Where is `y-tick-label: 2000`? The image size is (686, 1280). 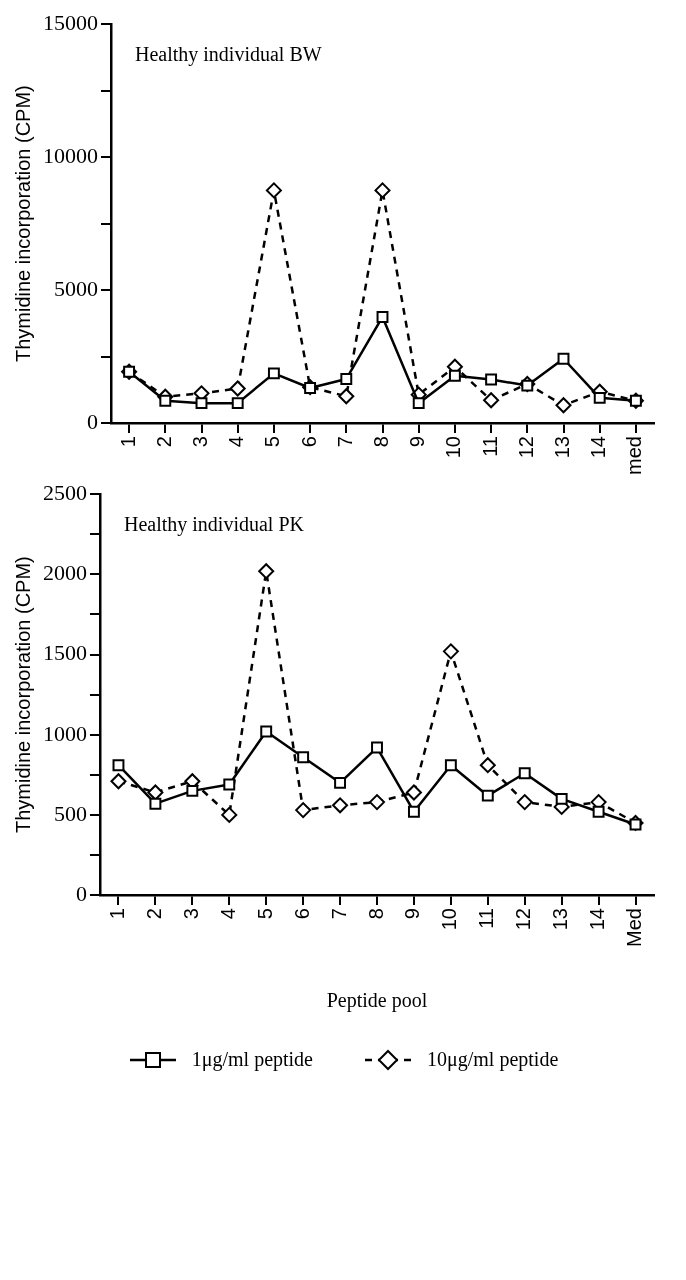 y-tick-label: 2000 is located at coordinates (65, 573).